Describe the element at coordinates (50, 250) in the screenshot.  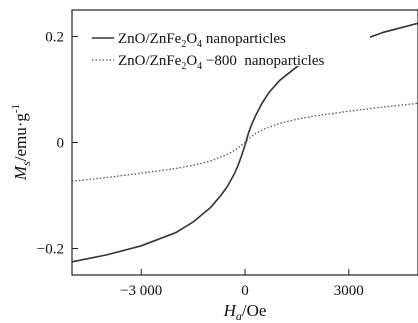
I see `y-tick-label: −0.2` at that location.